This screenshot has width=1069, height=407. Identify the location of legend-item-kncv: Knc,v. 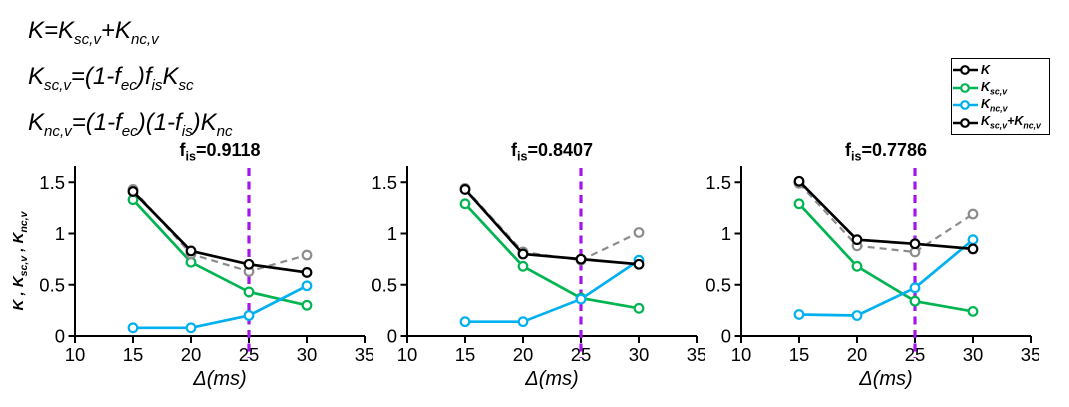
(1001, 105).